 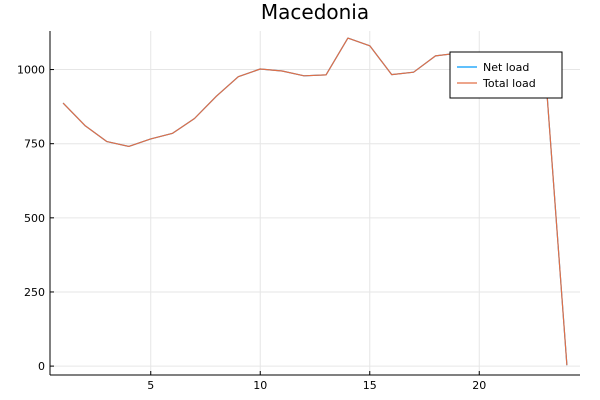 I want to click on y-tick-label: 1000, so click(x=31, y=70).